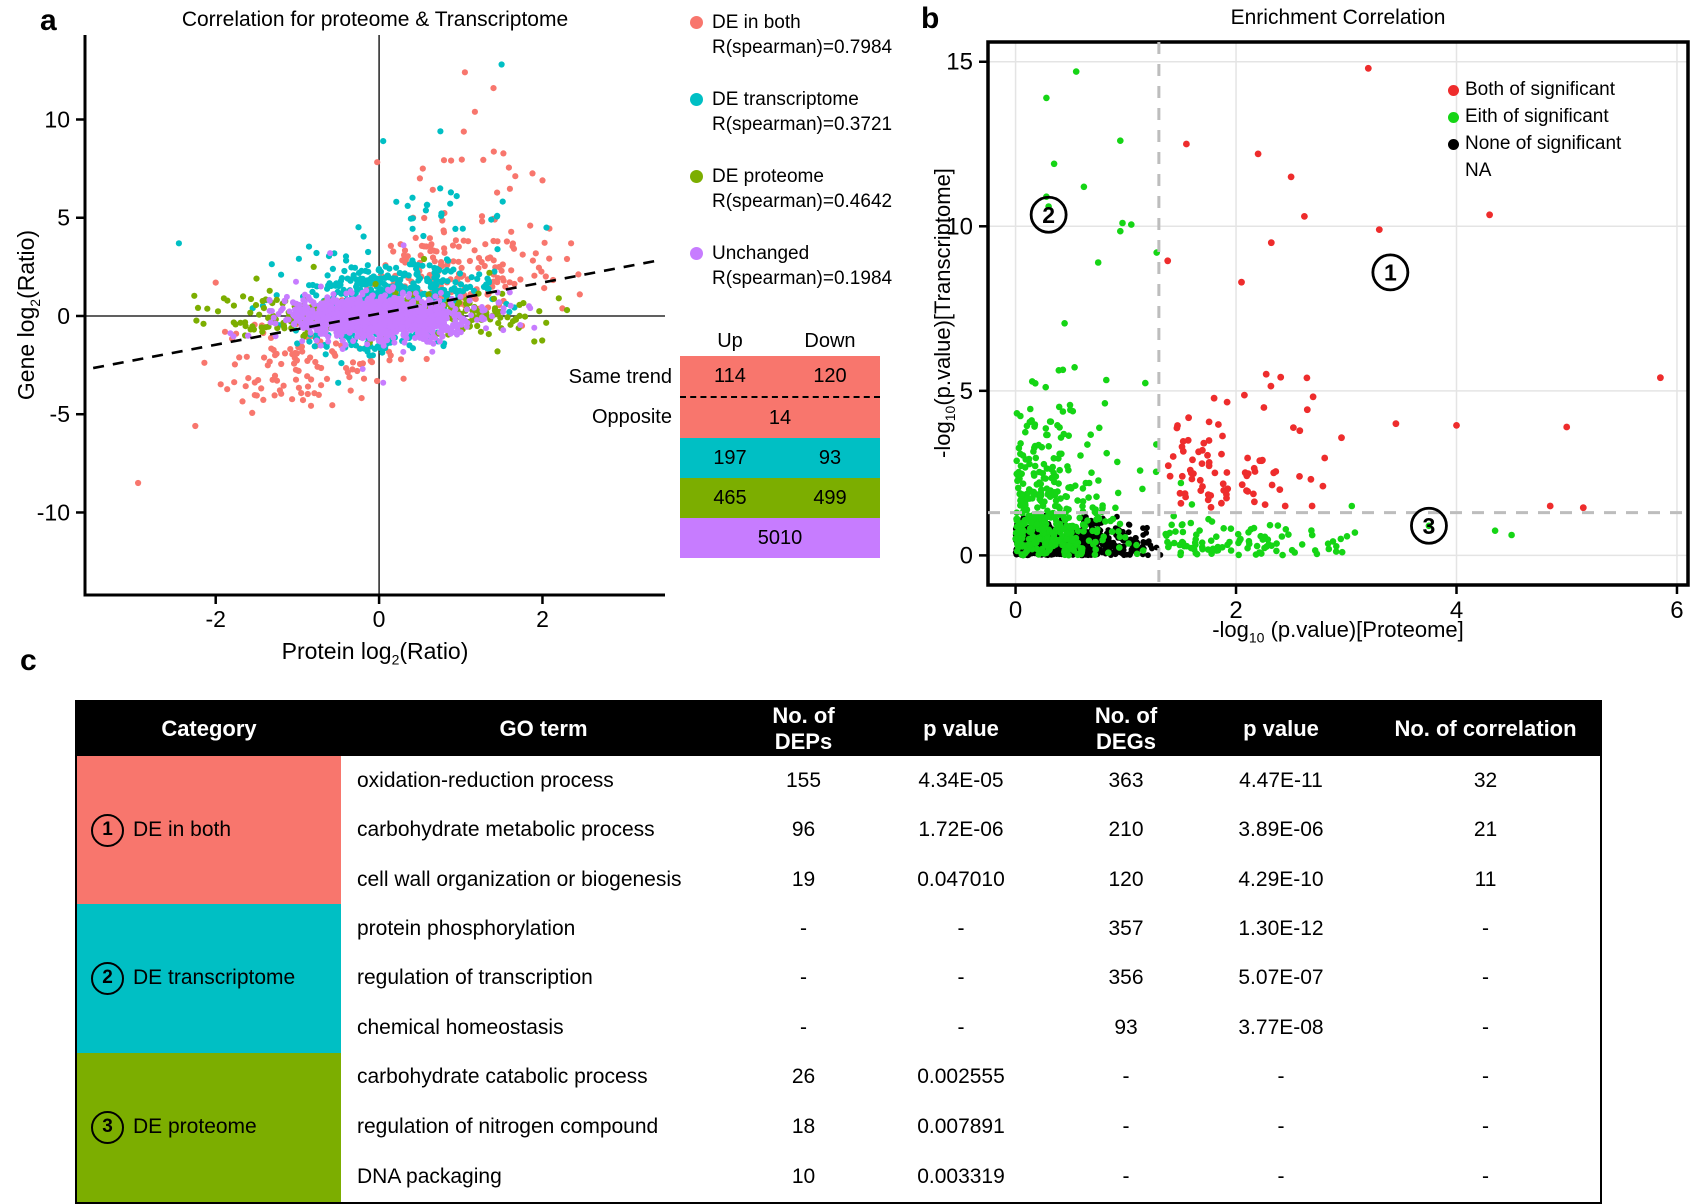 This screenshot has width=1695, height=1204. What do you see at coordinates (768, 176) in the screenshot?
I see `legend-label: DE proteome` at bounding box center [768, 176].